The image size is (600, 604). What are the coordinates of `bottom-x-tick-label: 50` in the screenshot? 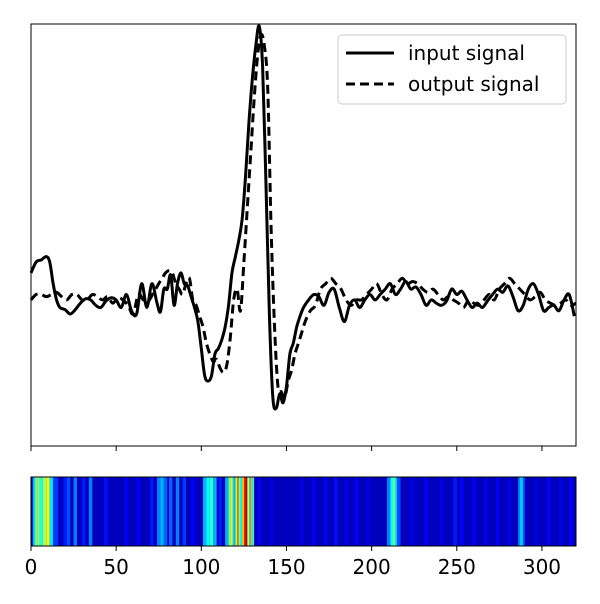 It's located at (115, 567).